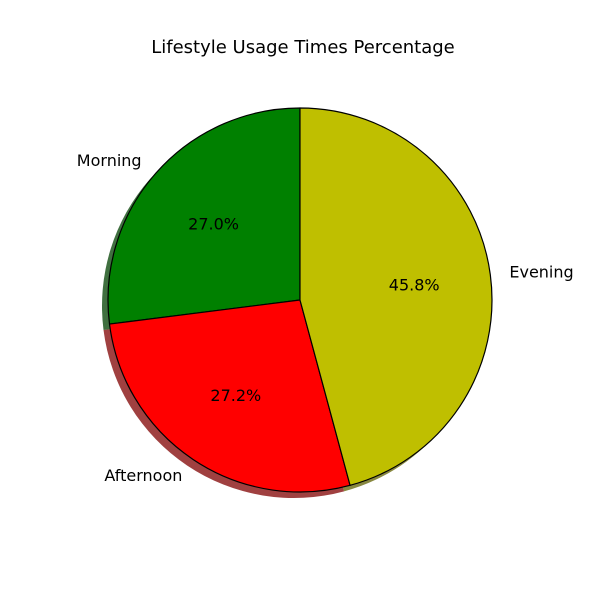  What do you see at coordinates (235, 395) in the screenshot?
I see `pie-pct-label-afternoon: 27.2%` at bounding box center [235, 395].